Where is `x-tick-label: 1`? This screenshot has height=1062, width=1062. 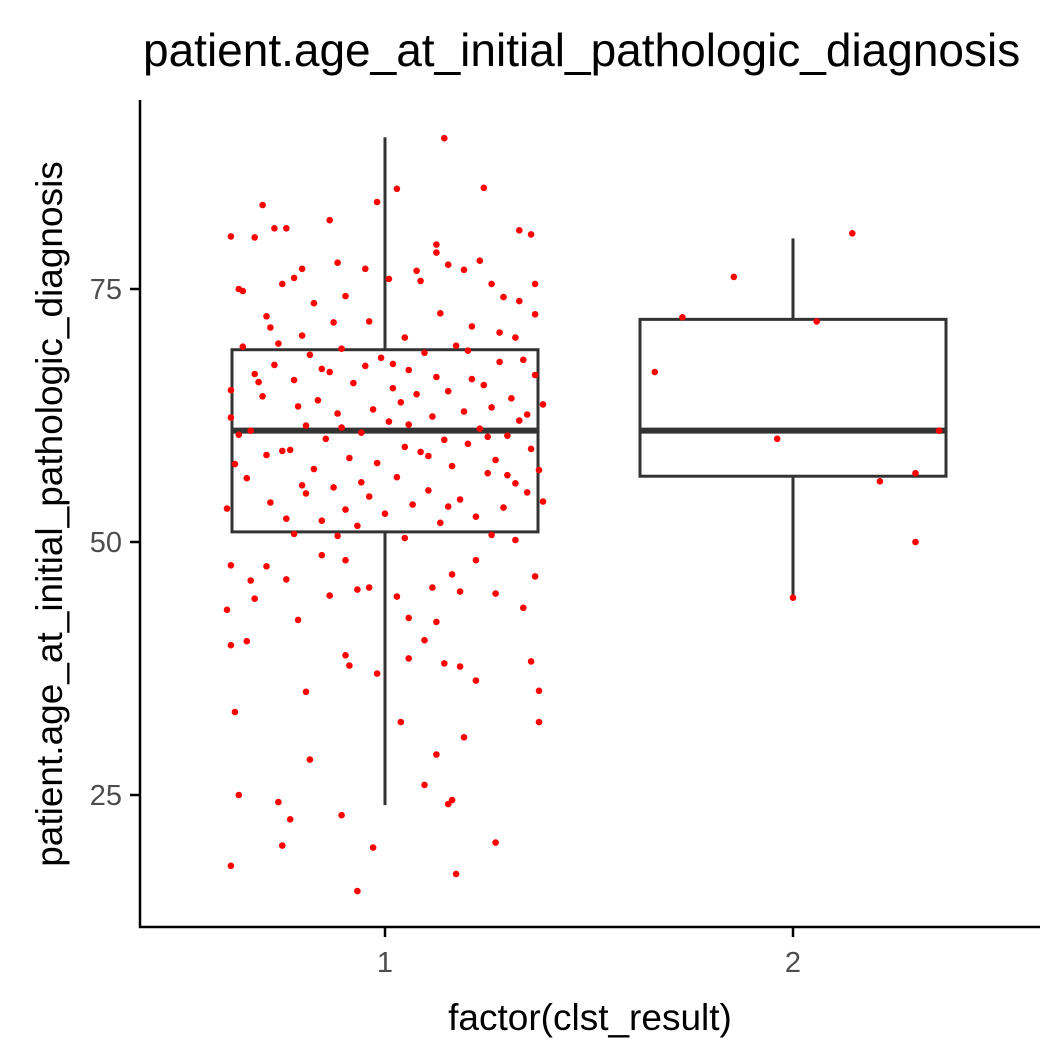 x-tick-label: 1 is located at coordinates (385, 963).